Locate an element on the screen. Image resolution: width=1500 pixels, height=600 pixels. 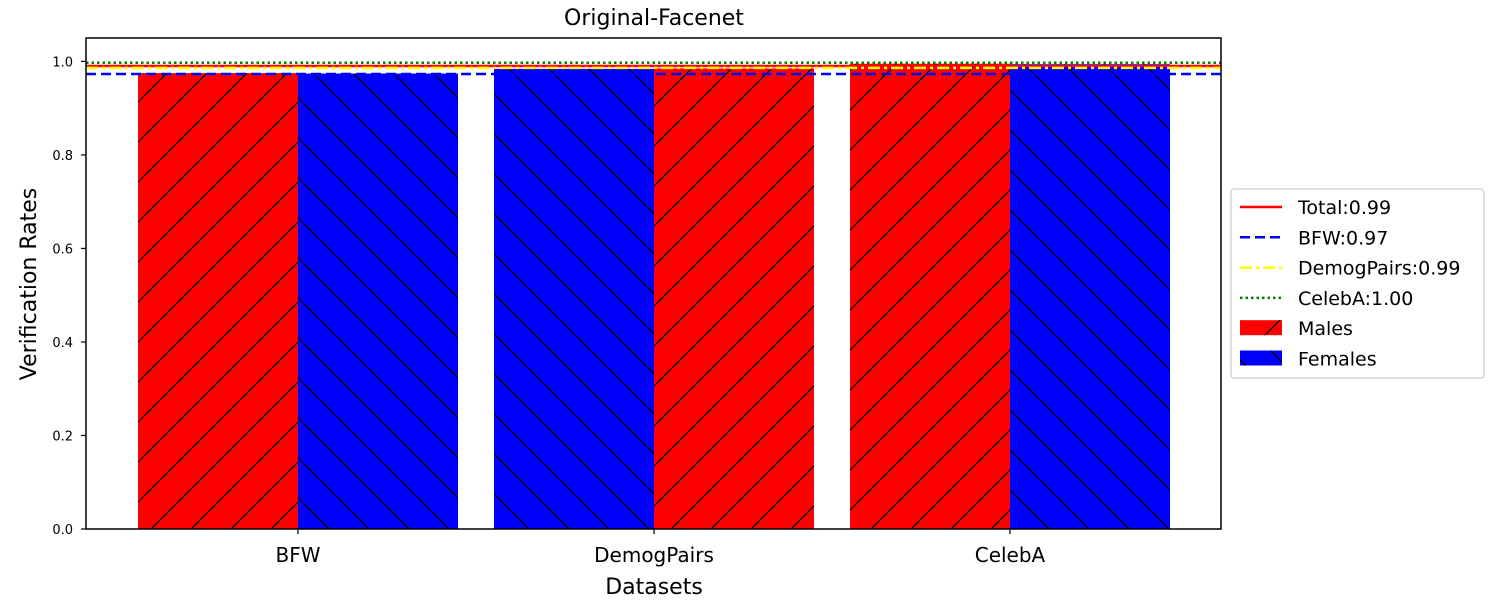
x-tick-label: BFW is located at coordinates (298, 555).